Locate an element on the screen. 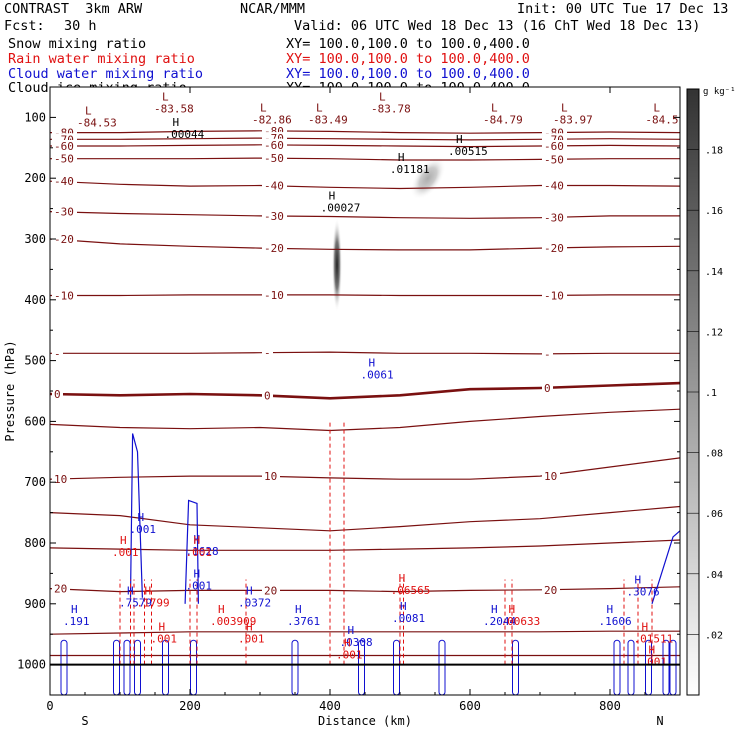 Image resolution: width=740 pixels, height=740 pixels. low-value: -84.5 is located at coordinates (661, 119).